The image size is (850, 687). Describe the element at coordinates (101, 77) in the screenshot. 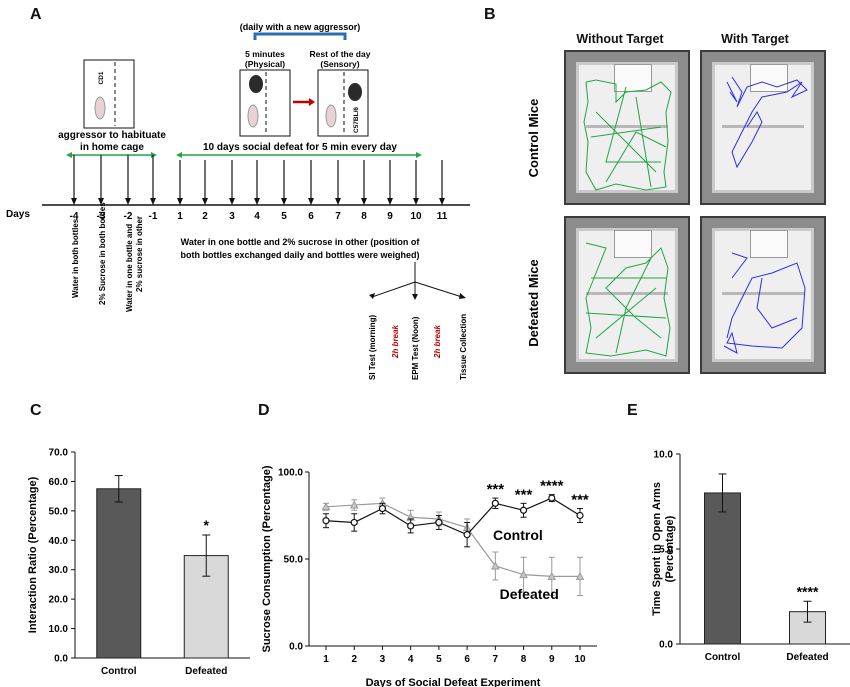

I see `cage-label-cd1: CD1` at that location.